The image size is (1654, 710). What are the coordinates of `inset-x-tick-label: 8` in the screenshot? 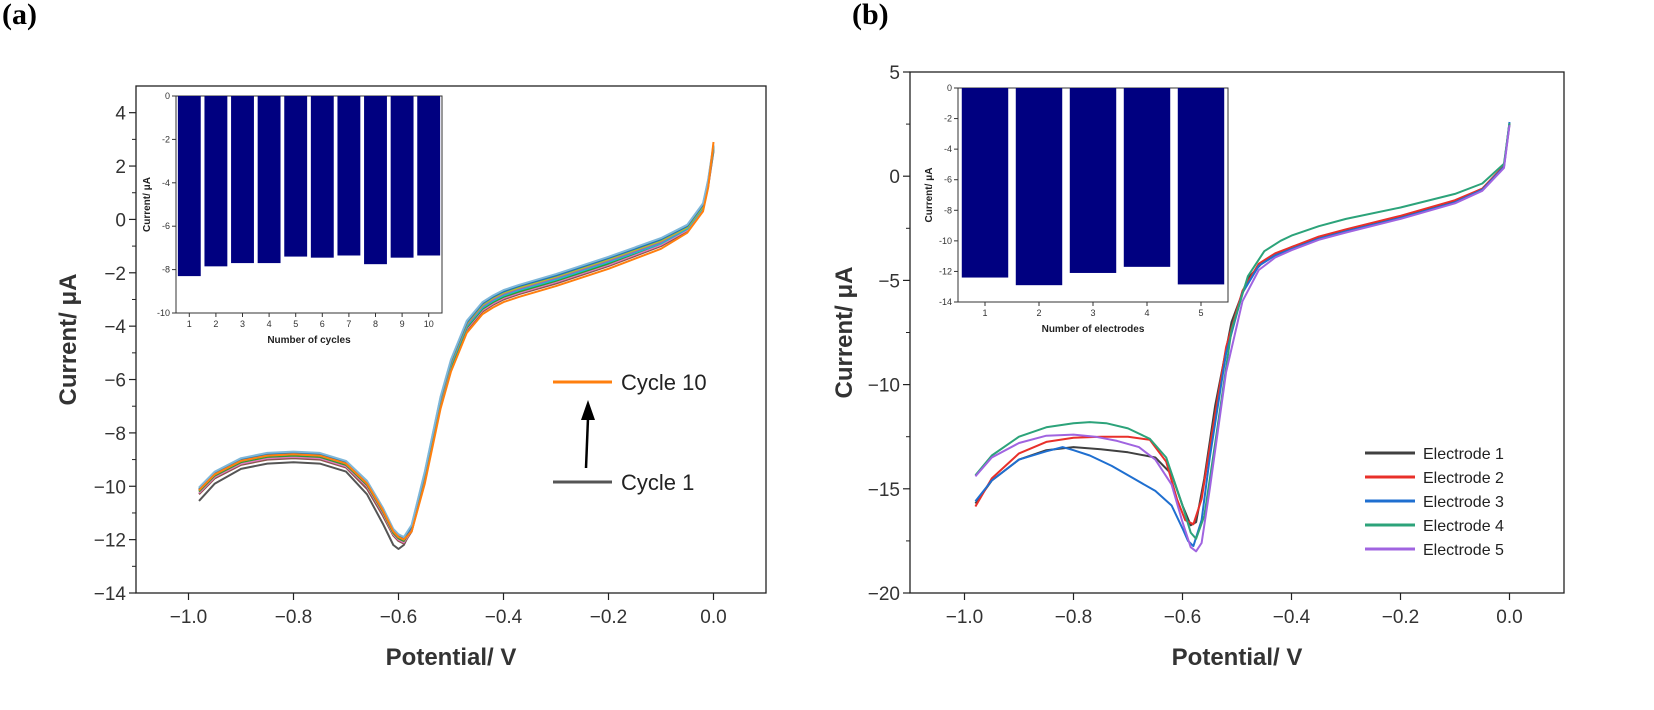 It's located at (375, 324).